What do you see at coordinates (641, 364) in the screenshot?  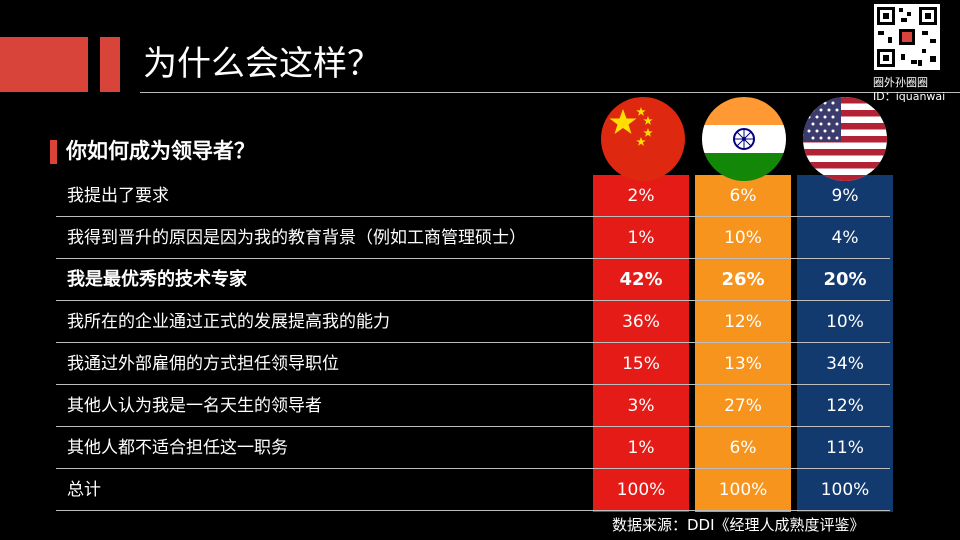 I see `china-value: 15%` at bounding box center [641, 364].